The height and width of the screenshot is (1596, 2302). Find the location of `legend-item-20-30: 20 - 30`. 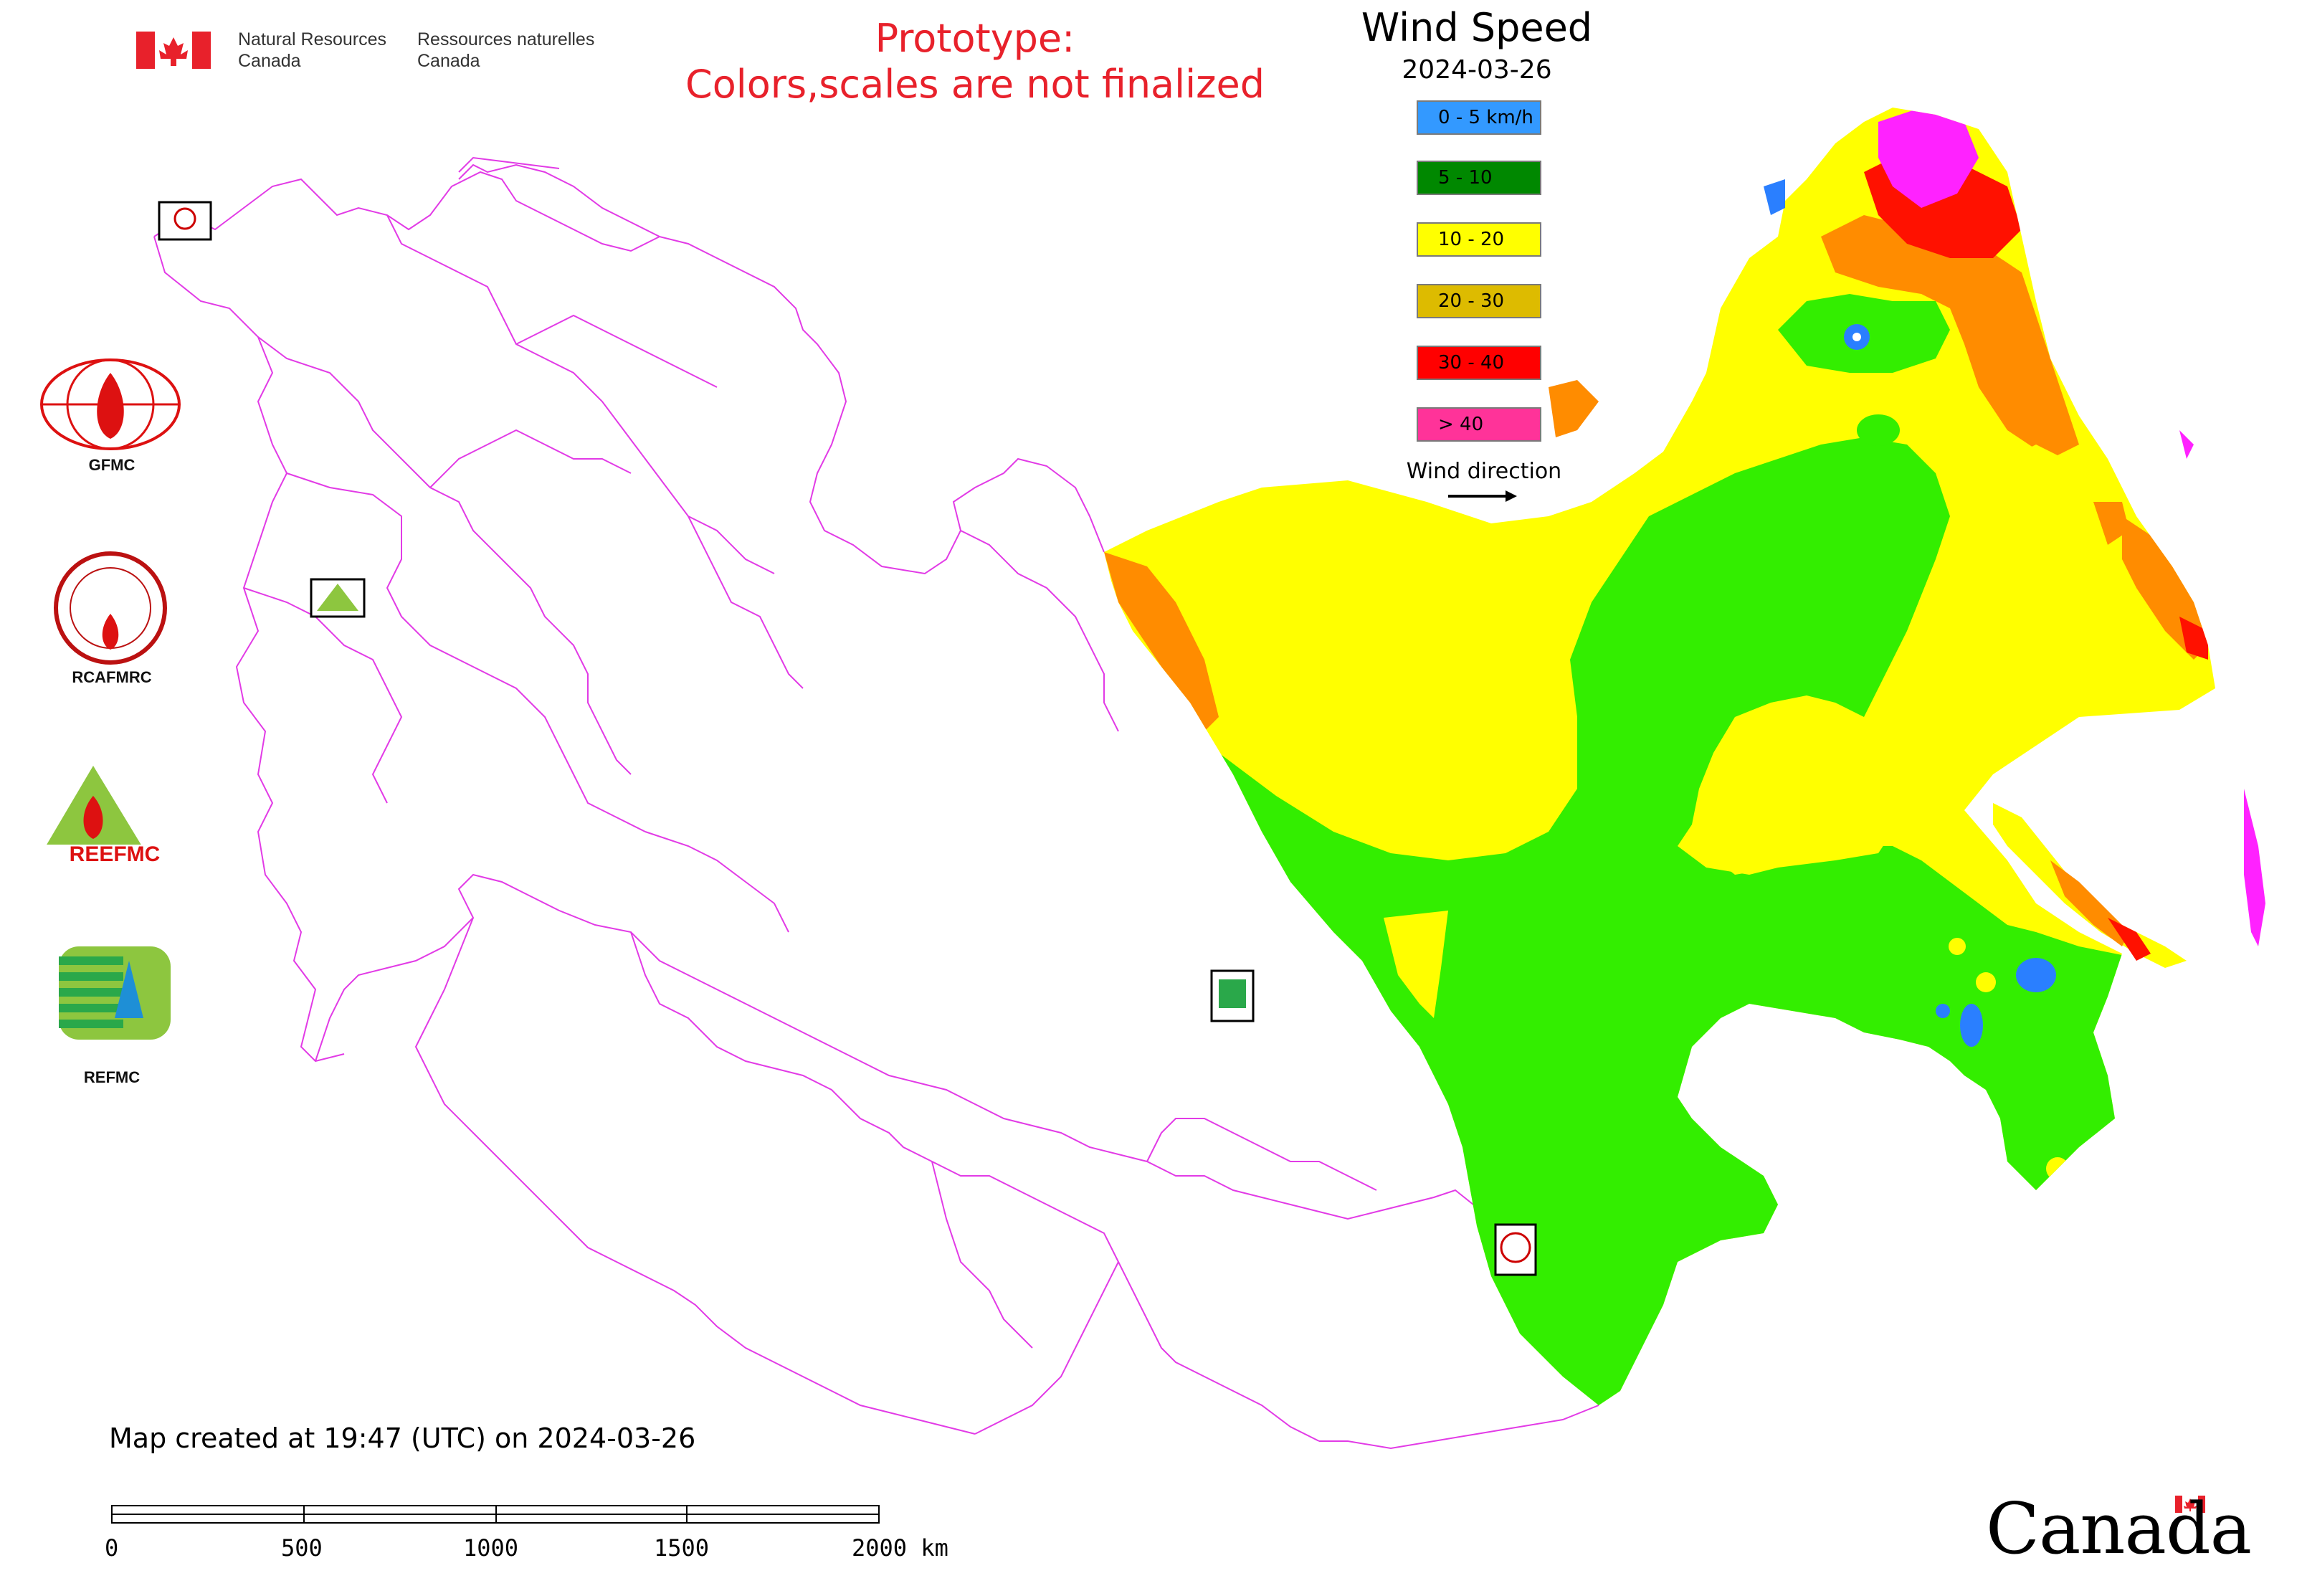

legend-item-20-30: 20 - 30 is located at coordinates (1479, 301).